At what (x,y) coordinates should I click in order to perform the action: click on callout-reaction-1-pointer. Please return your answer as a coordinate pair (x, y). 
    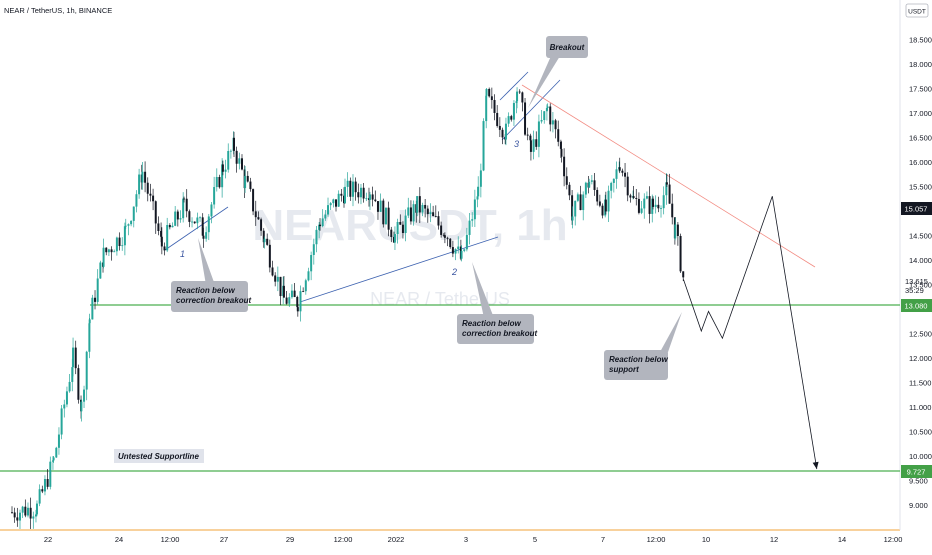
    Looking at the image, I should click on (206, 261).